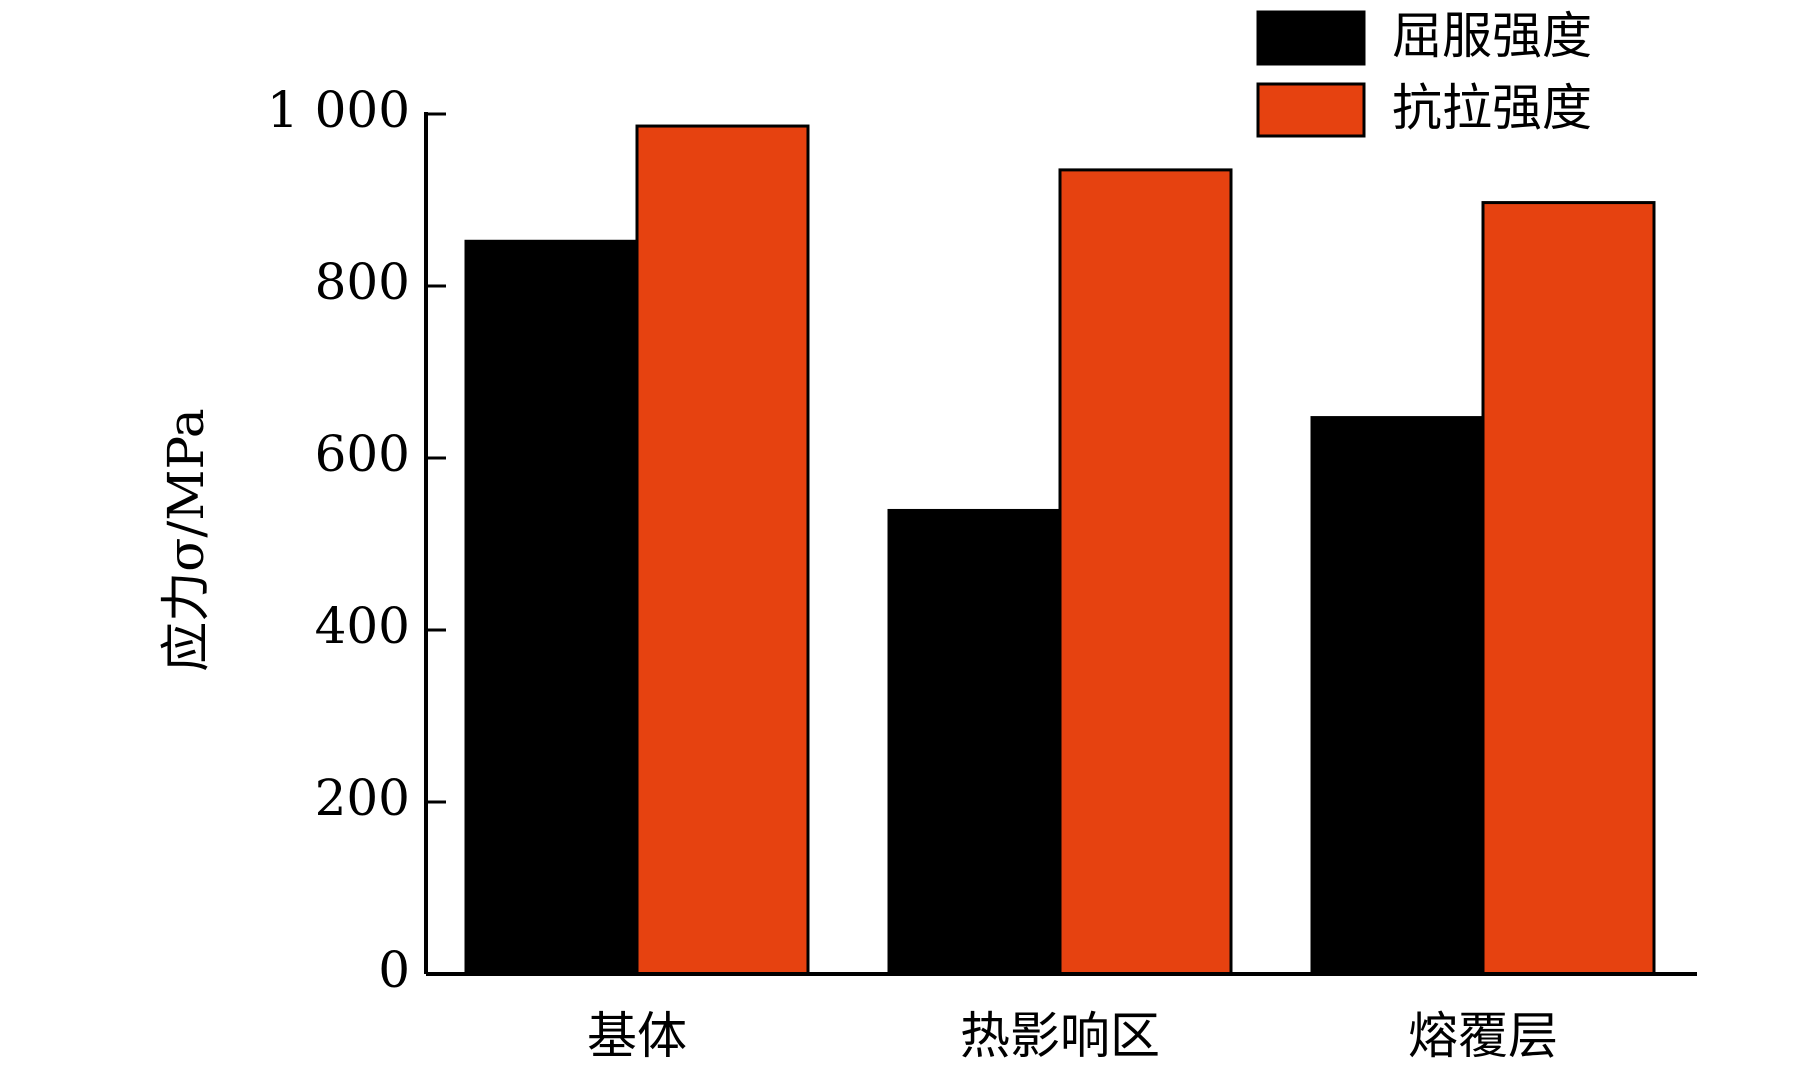  Describe the element at coordinates (186, 539) in the screenshot. I see `y-axis-label: 应力σ/MPa` at that location.